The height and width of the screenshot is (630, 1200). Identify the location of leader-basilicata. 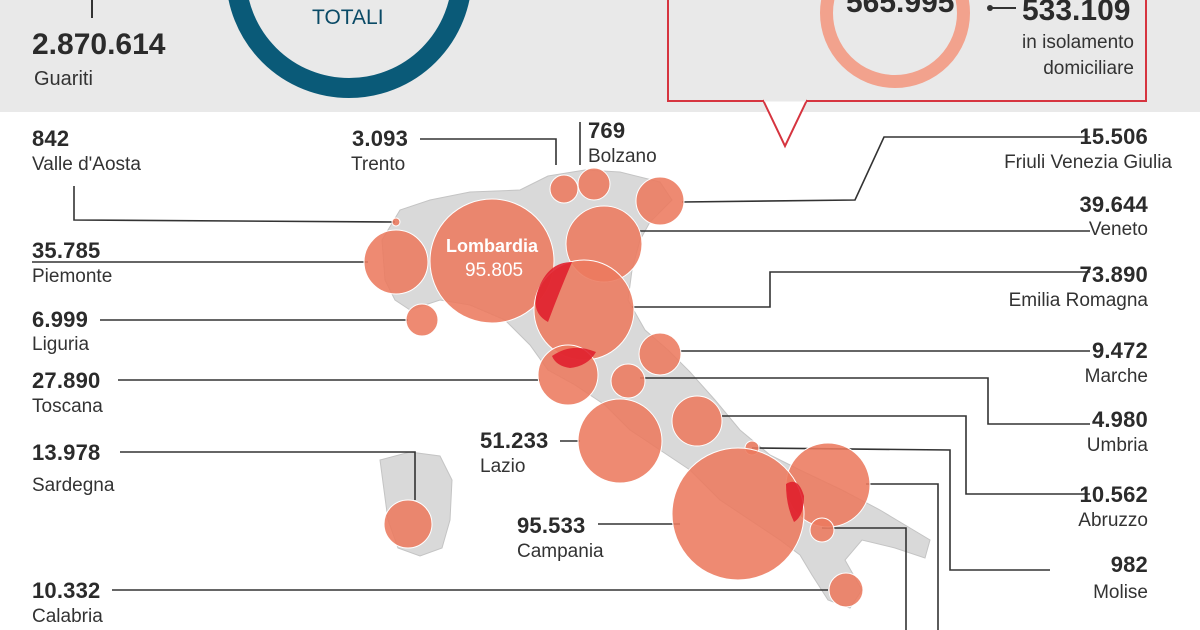
(864, 578).